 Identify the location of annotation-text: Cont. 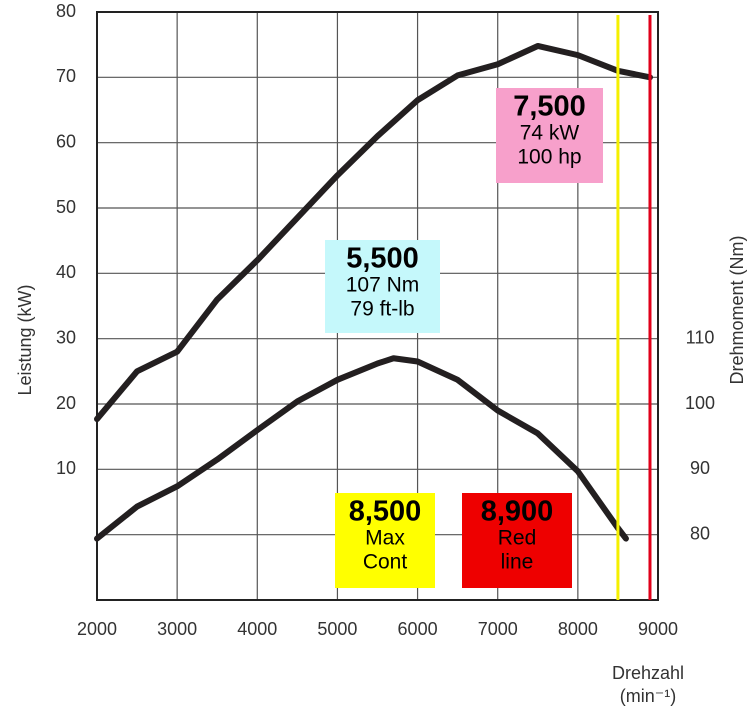
(385, 562).